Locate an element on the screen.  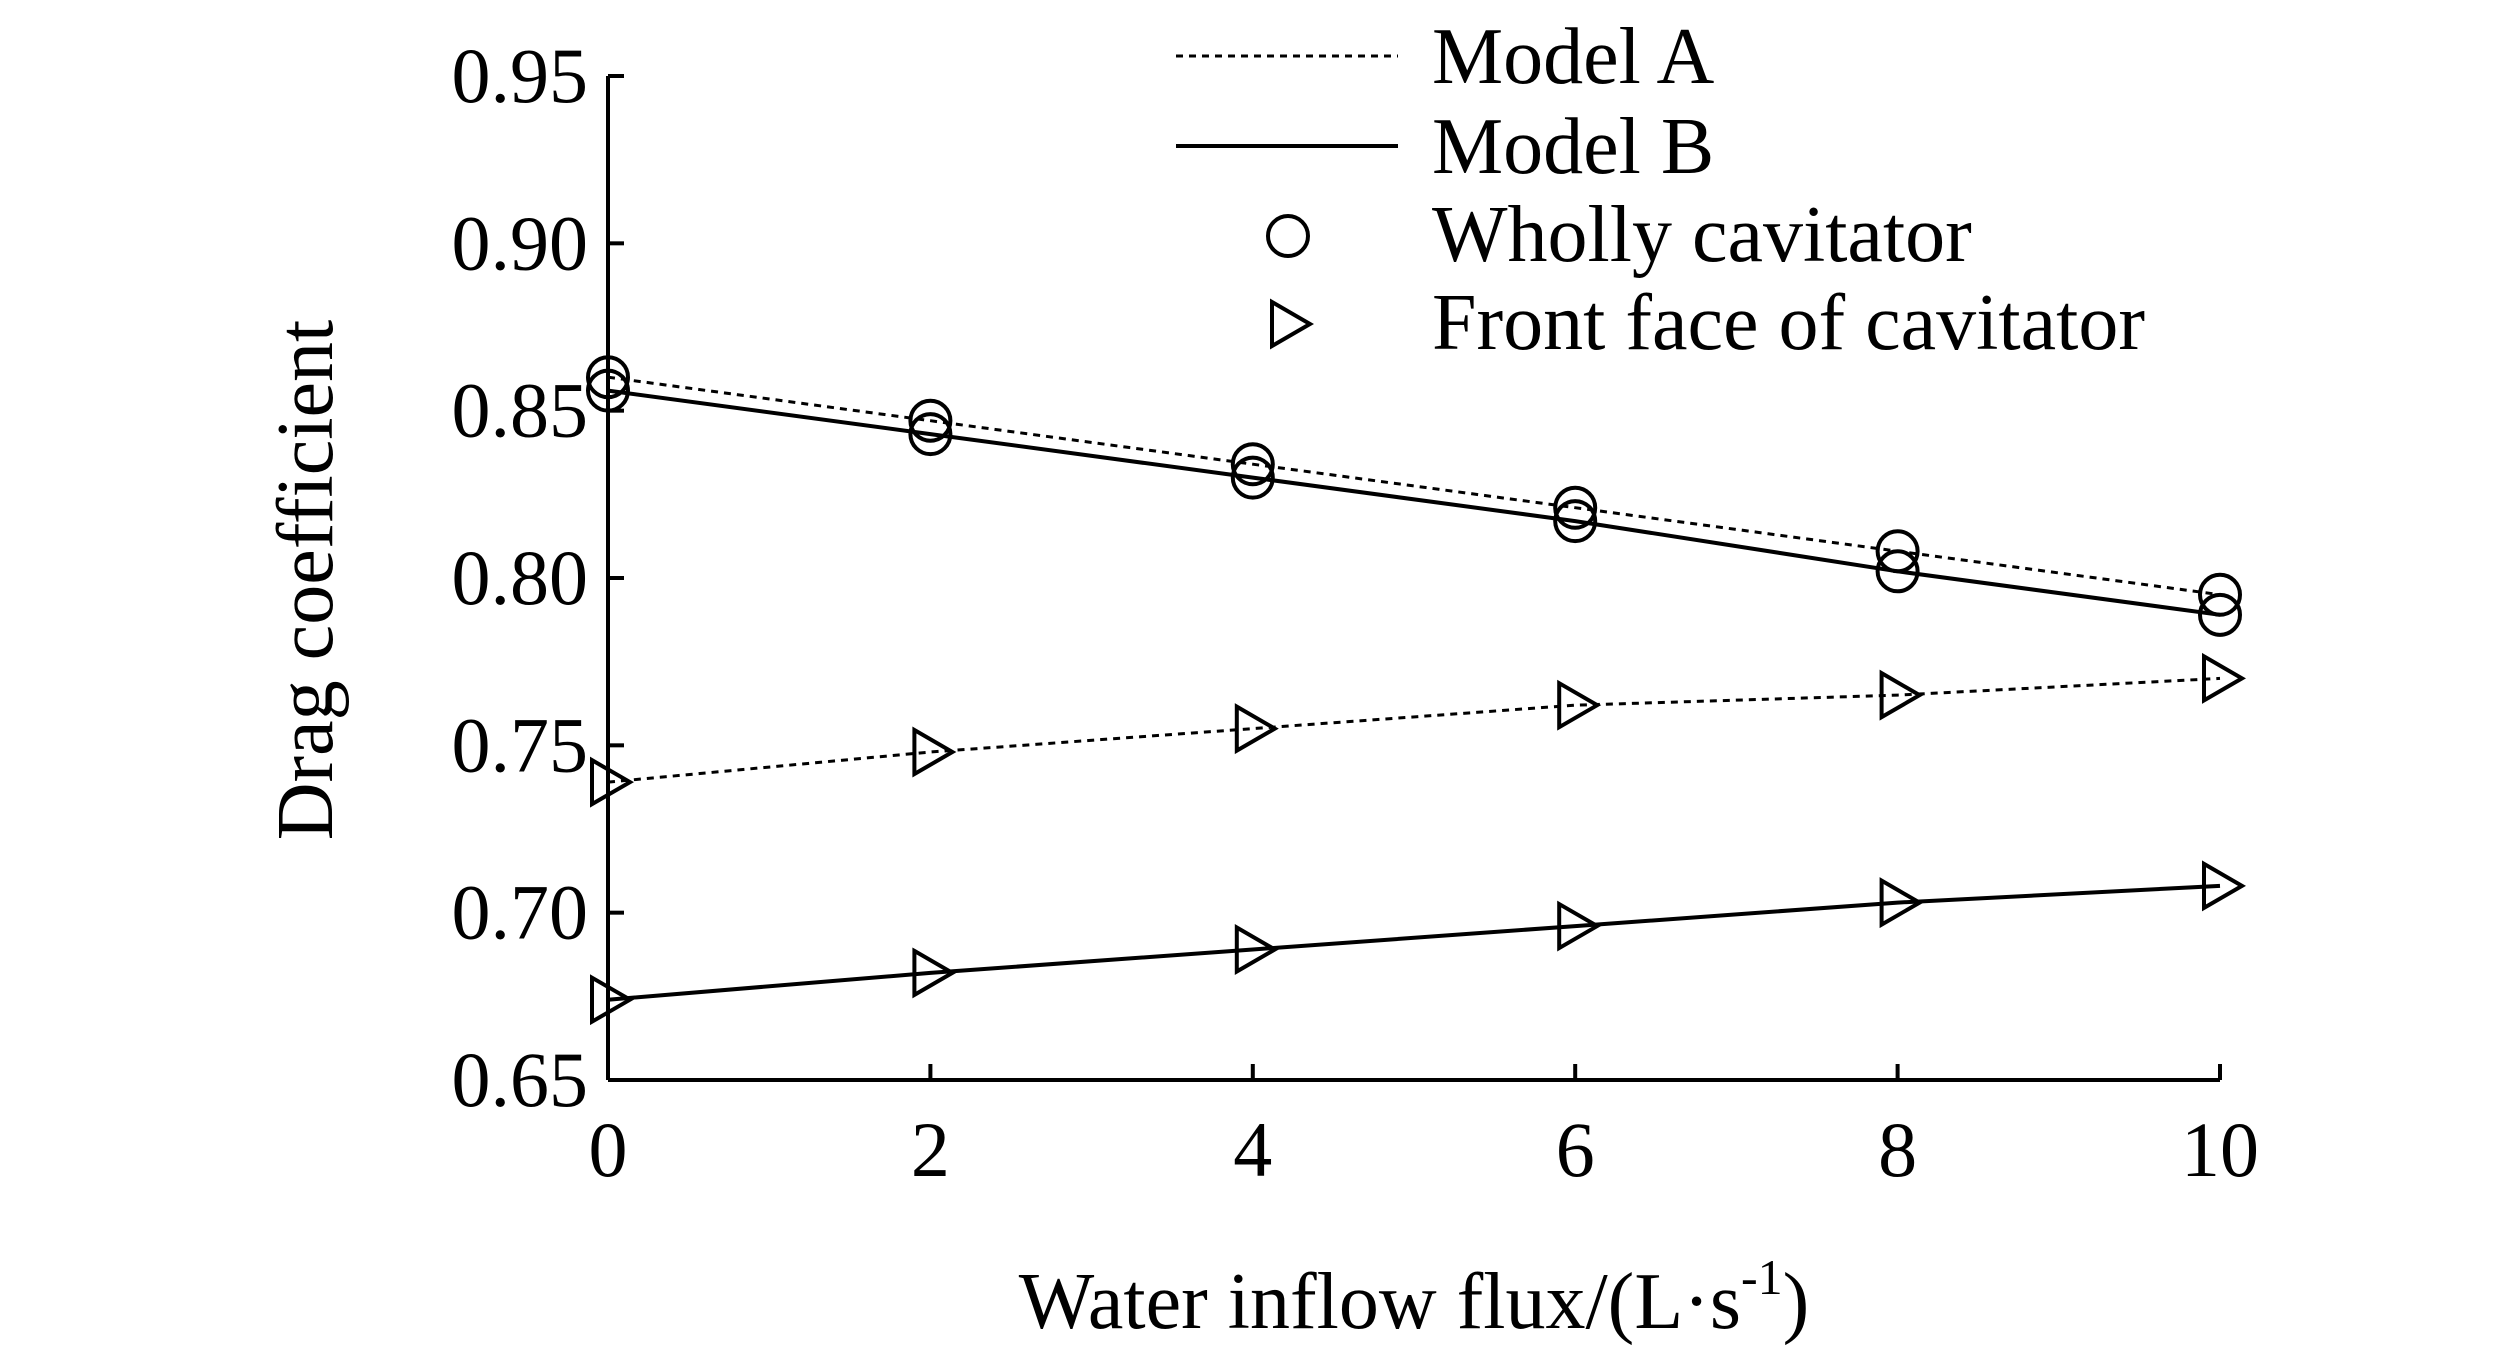
legend-label: Model A is located at coordinates (1573, 57).